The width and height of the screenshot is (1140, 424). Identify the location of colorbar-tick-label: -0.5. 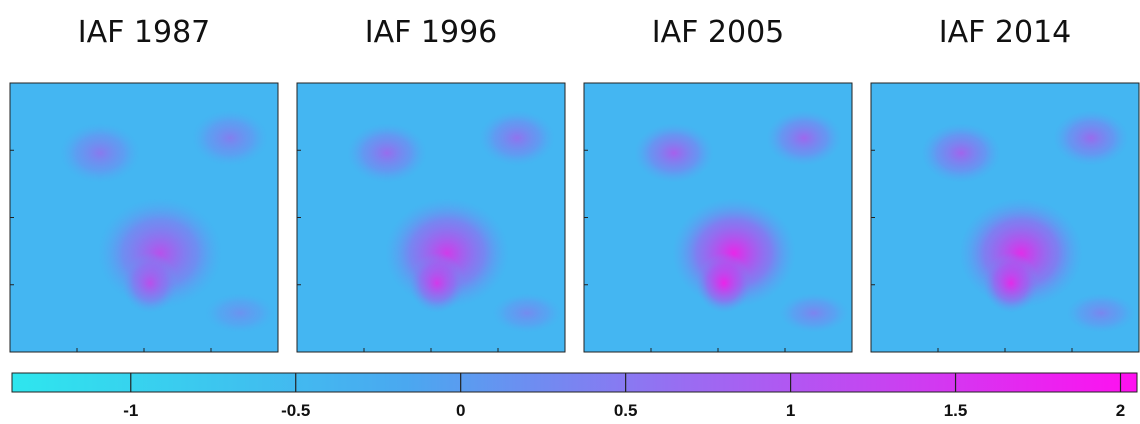
(295, 410).